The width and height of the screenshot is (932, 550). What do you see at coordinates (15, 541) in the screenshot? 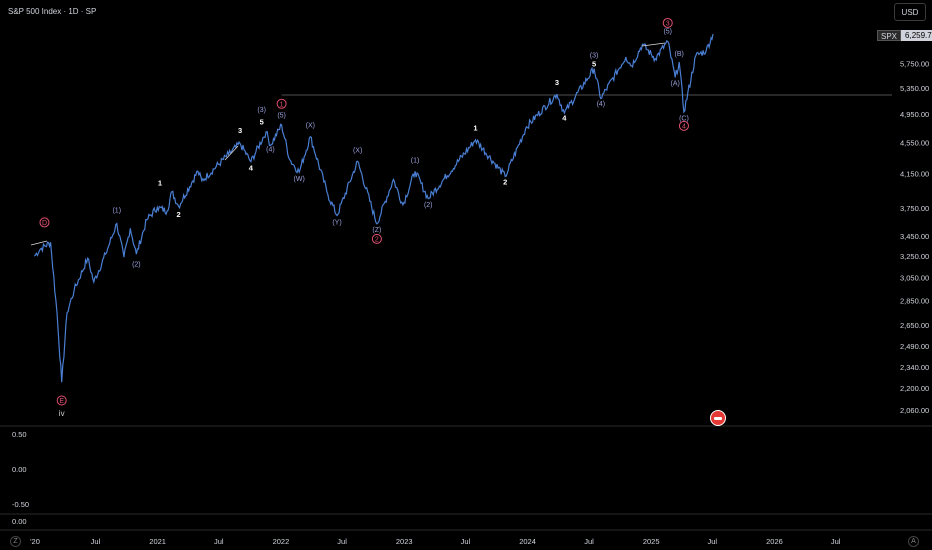
I see `zoom-reset-button: Z` at bounding box center [15, 541].